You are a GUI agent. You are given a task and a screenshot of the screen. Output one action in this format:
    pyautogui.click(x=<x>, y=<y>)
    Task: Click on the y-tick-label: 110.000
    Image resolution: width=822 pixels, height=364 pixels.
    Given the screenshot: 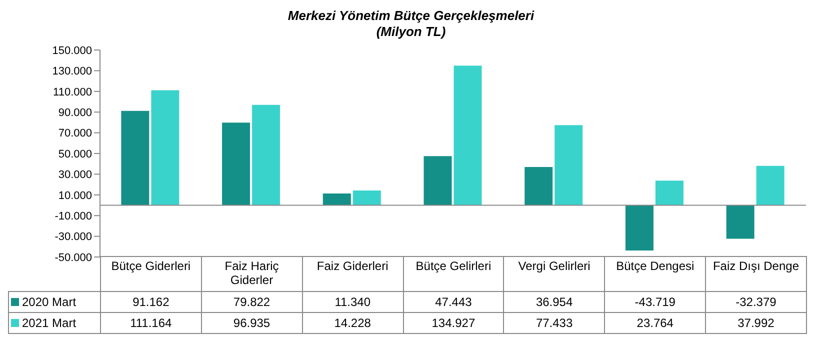 What is the action you would take?
    pyautogui.click(x=72, y=92)
    